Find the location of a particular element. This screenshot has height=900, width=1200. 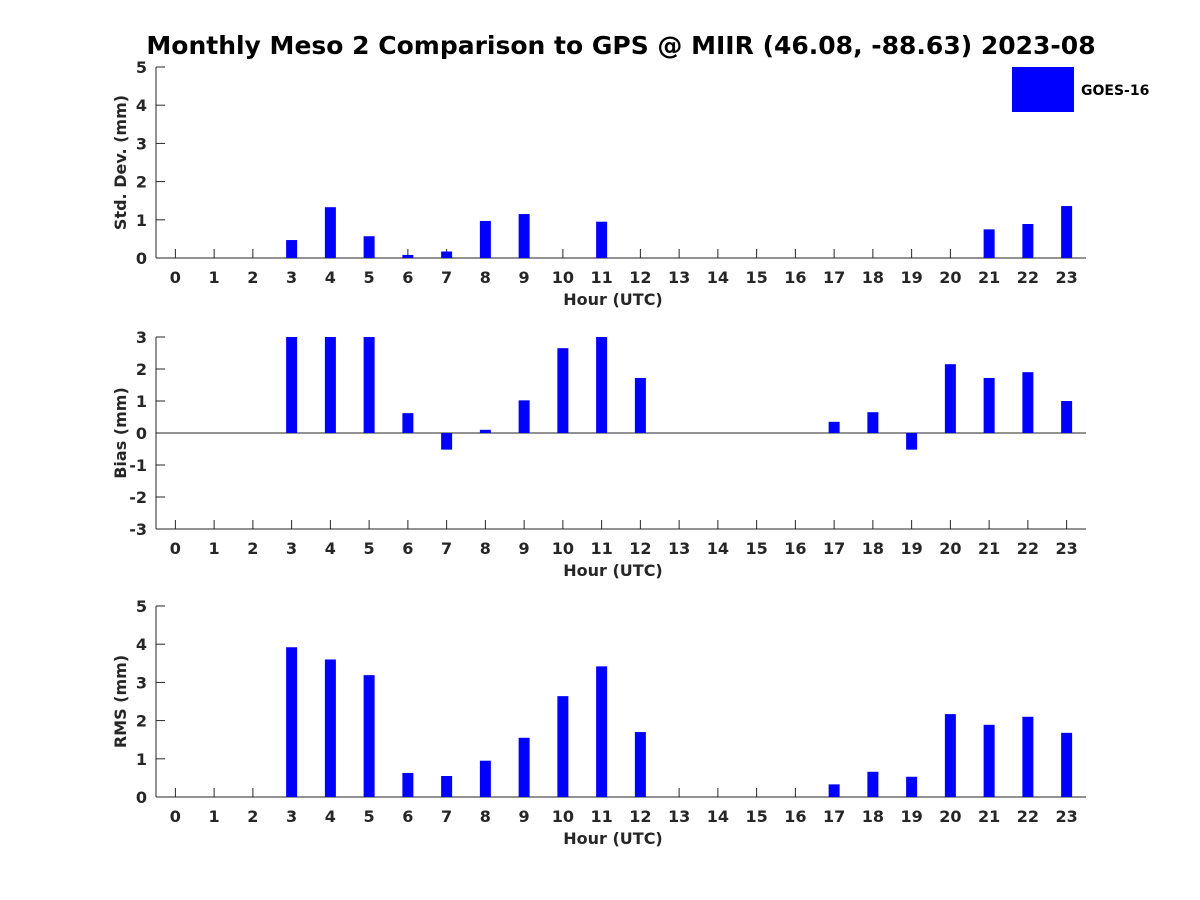

rms-x-tick-label: 14 is located at coordinates (718, 816).